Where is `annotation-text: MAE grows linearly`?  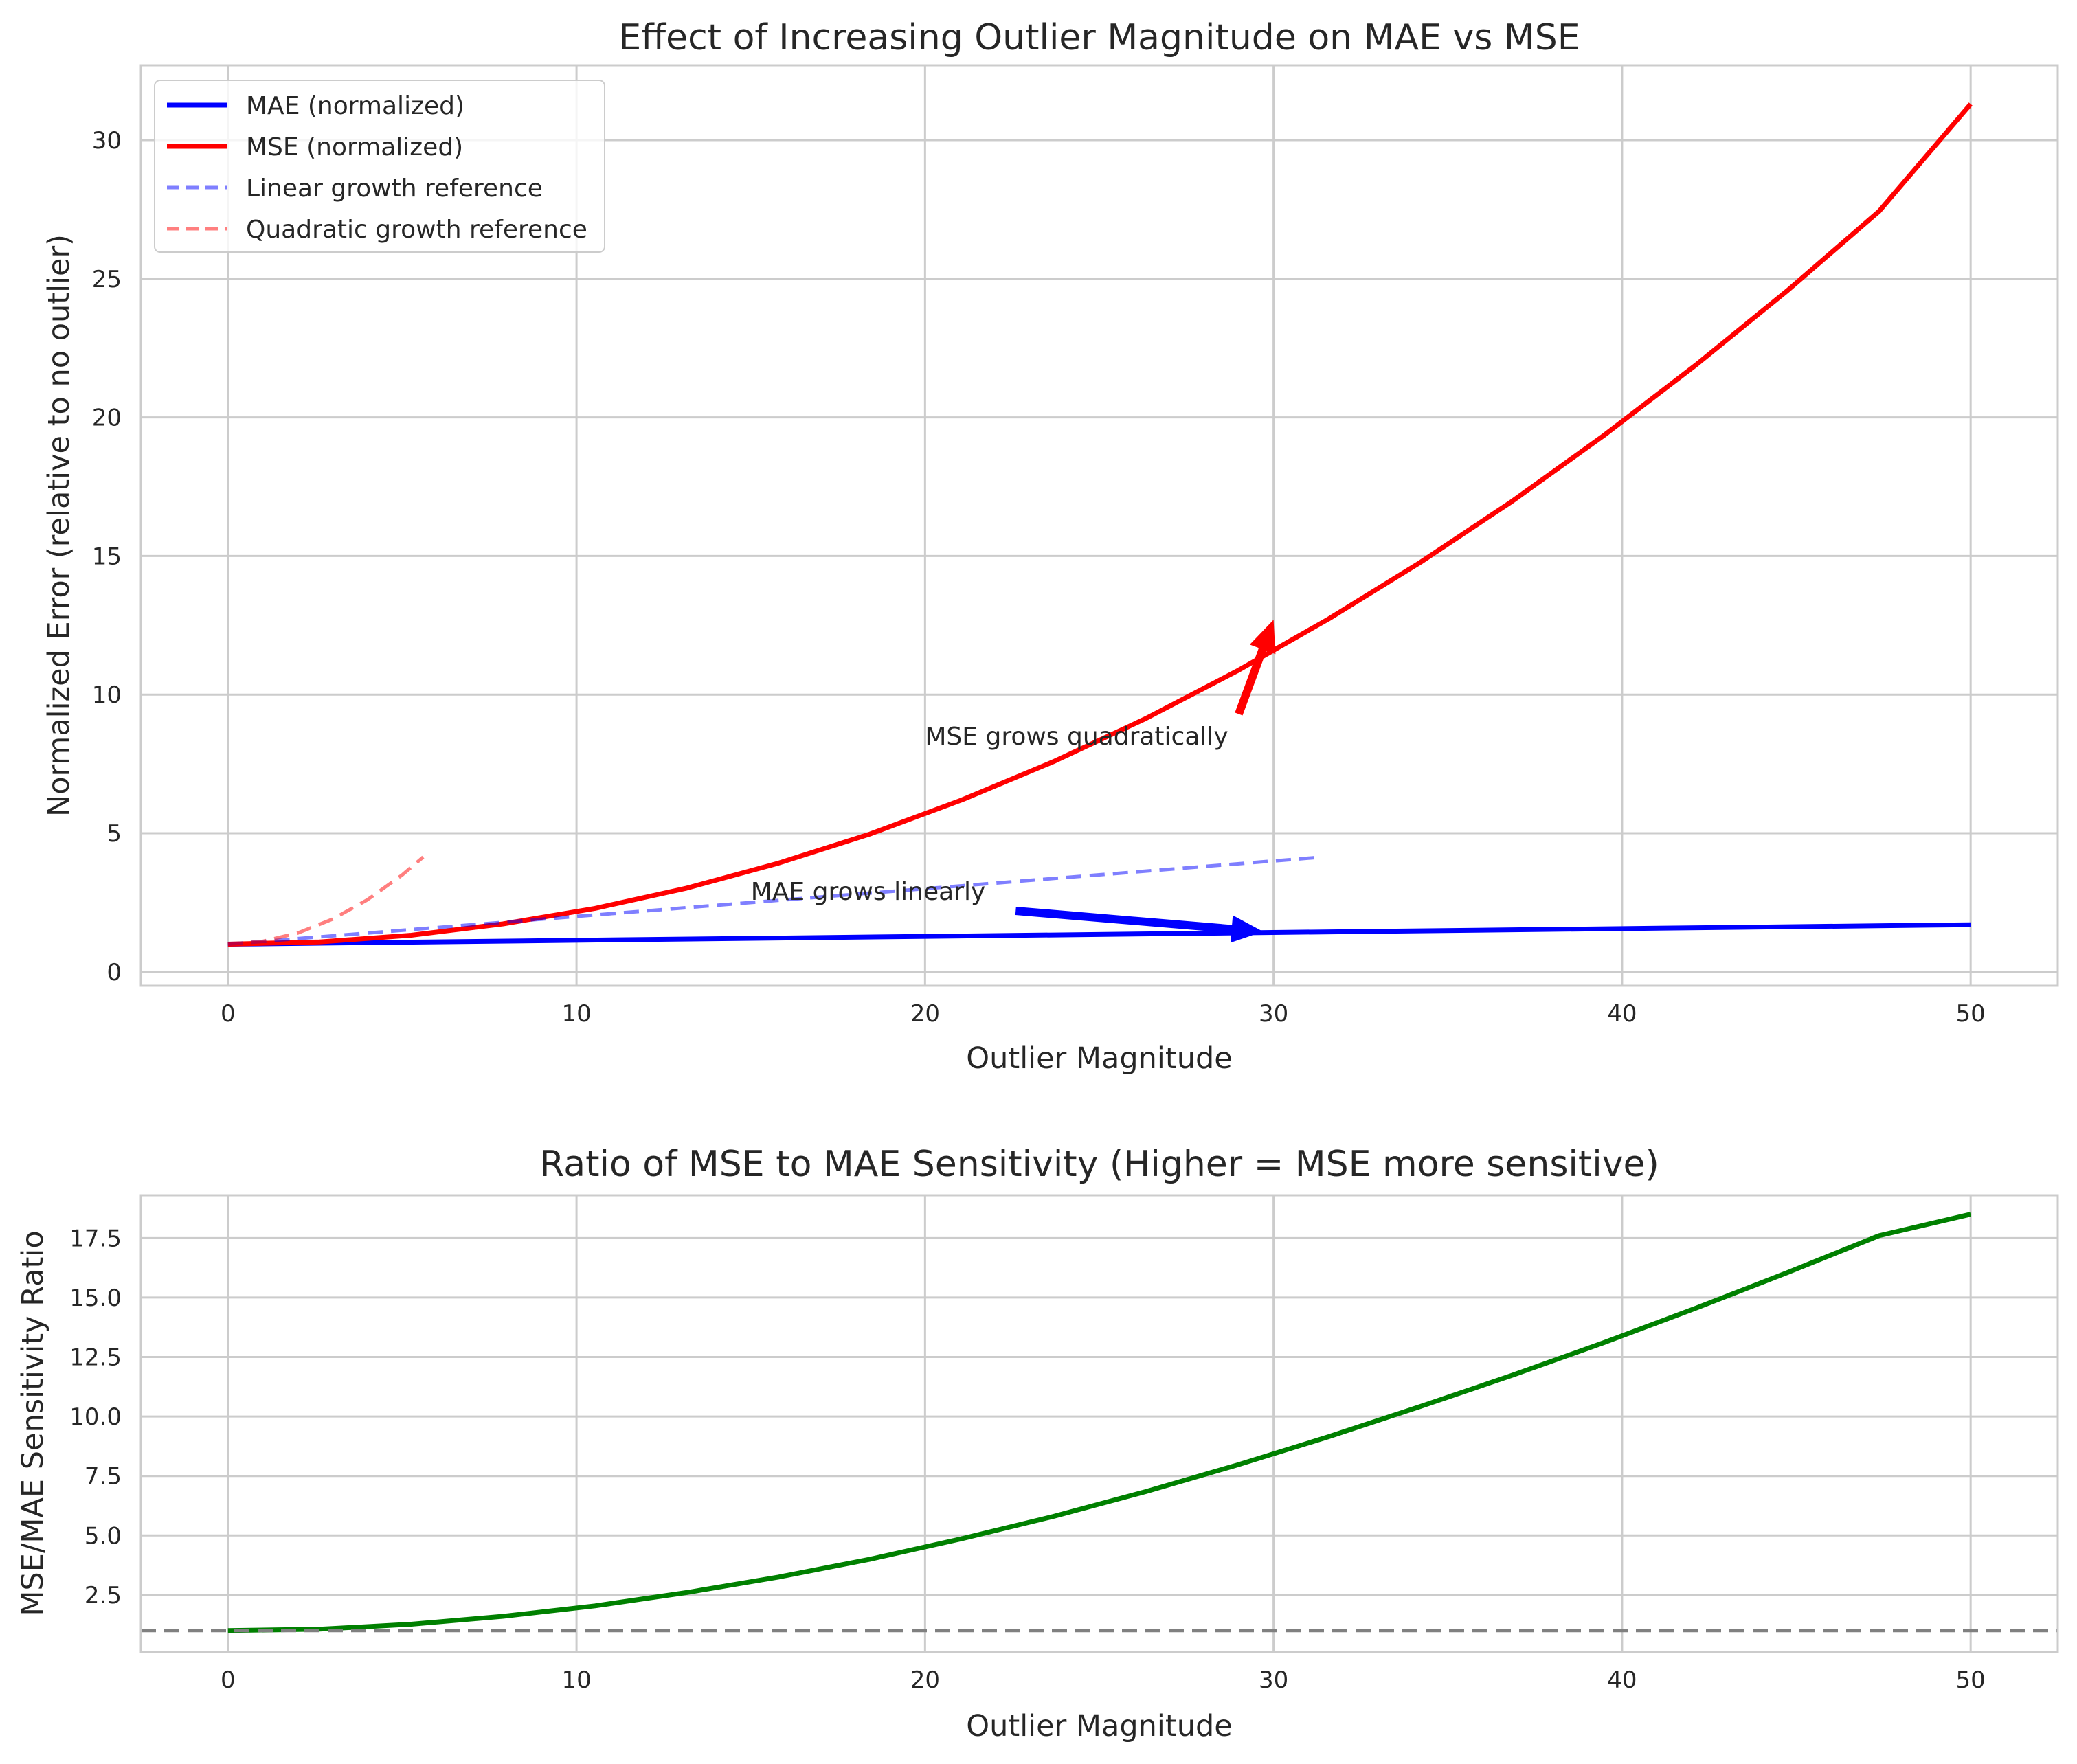
annotation-text: MAE grows linearly is located at coordinates (868, 892).